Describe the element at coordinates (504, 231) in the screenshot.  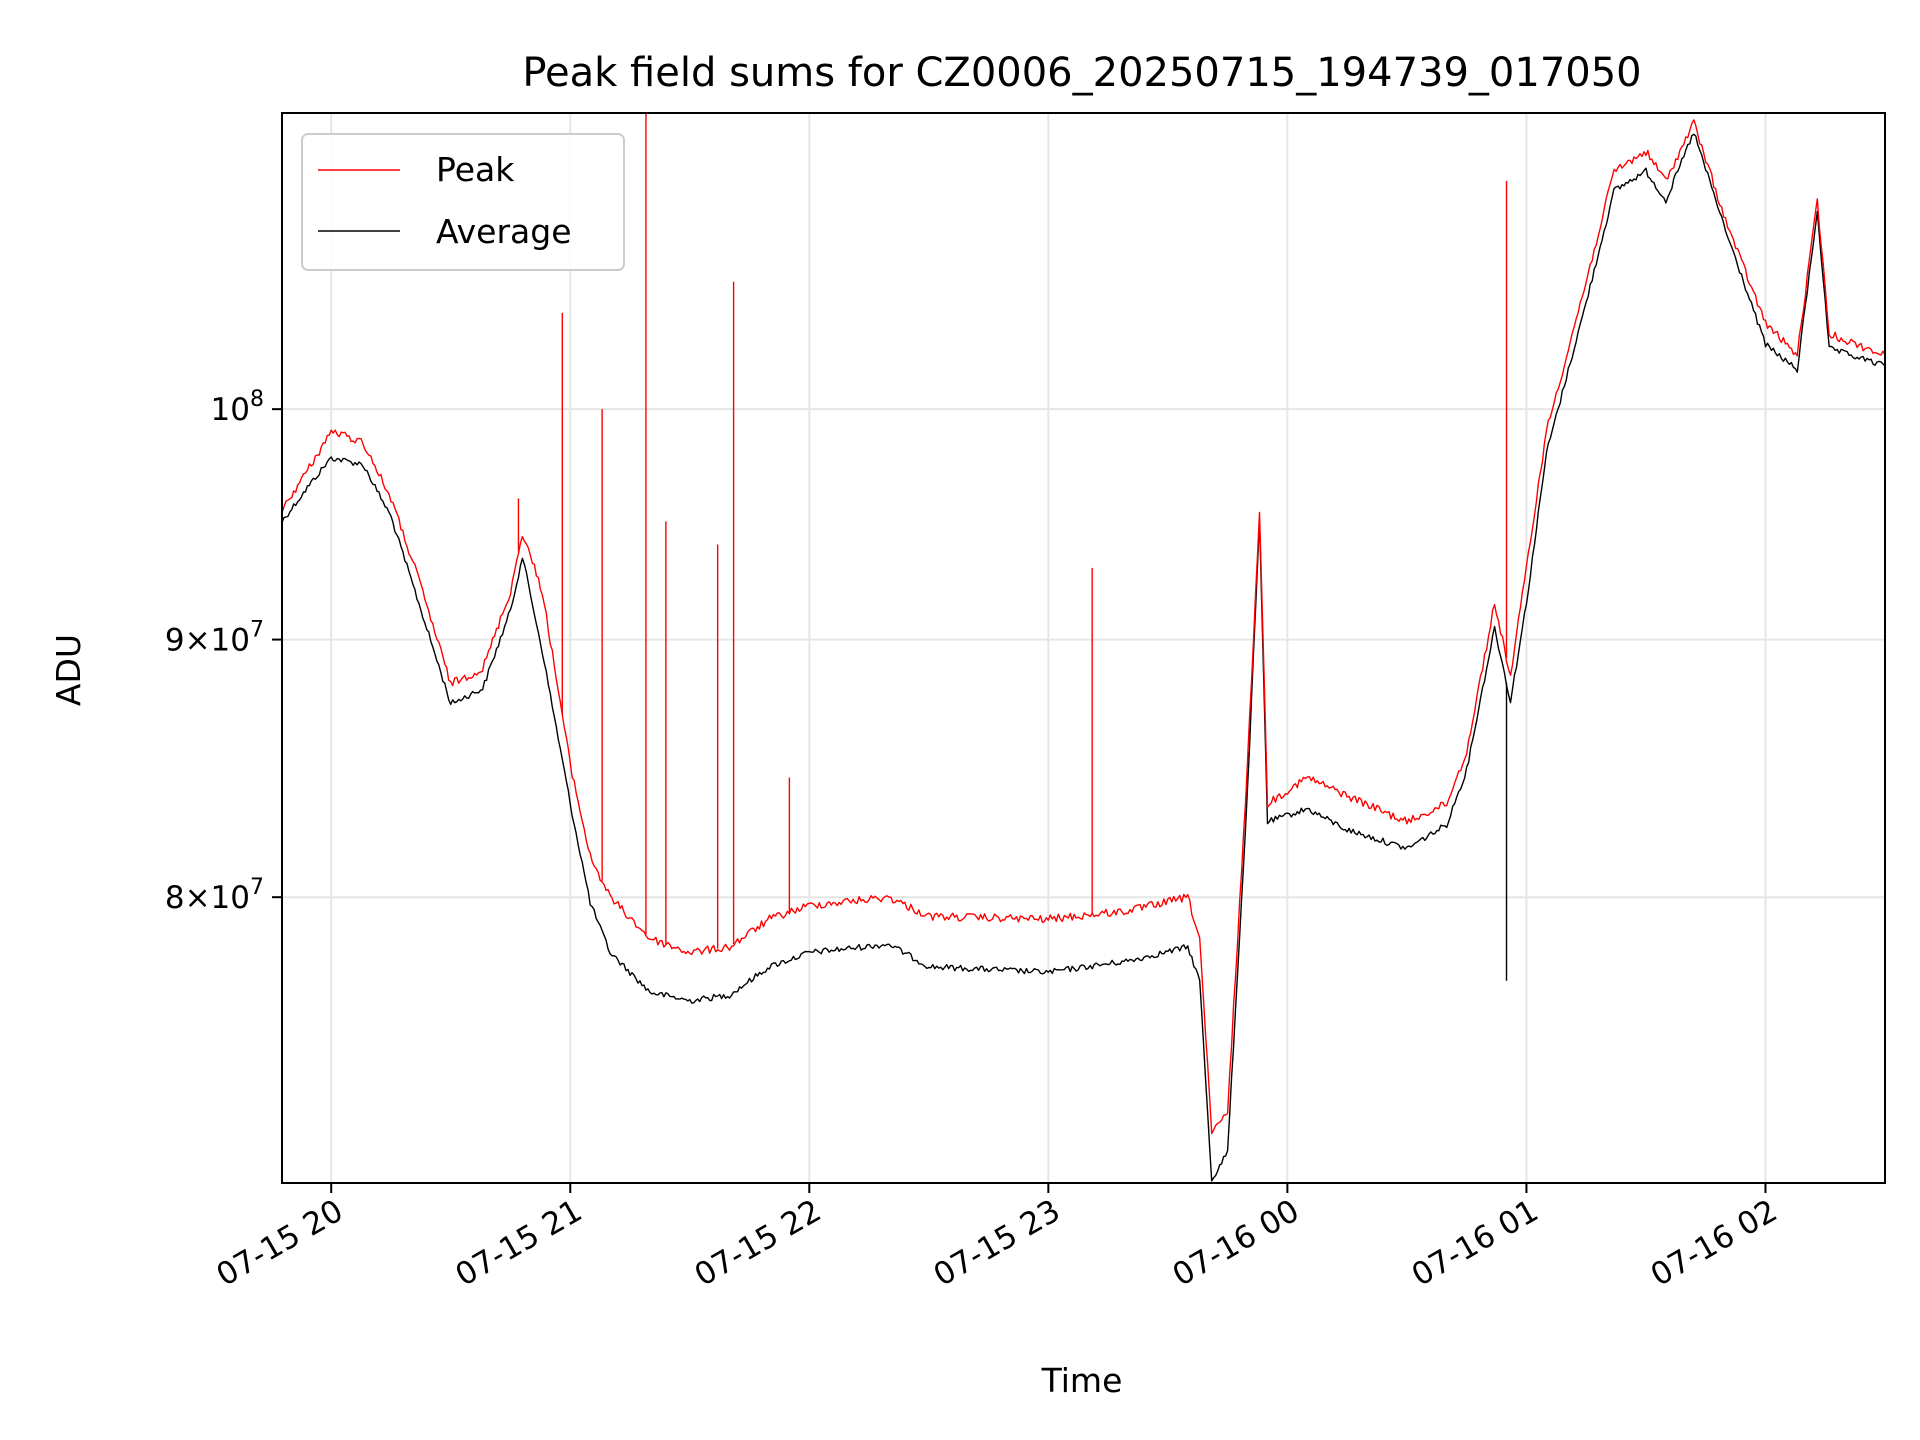
I see `legend-label-average: Average` at that location.